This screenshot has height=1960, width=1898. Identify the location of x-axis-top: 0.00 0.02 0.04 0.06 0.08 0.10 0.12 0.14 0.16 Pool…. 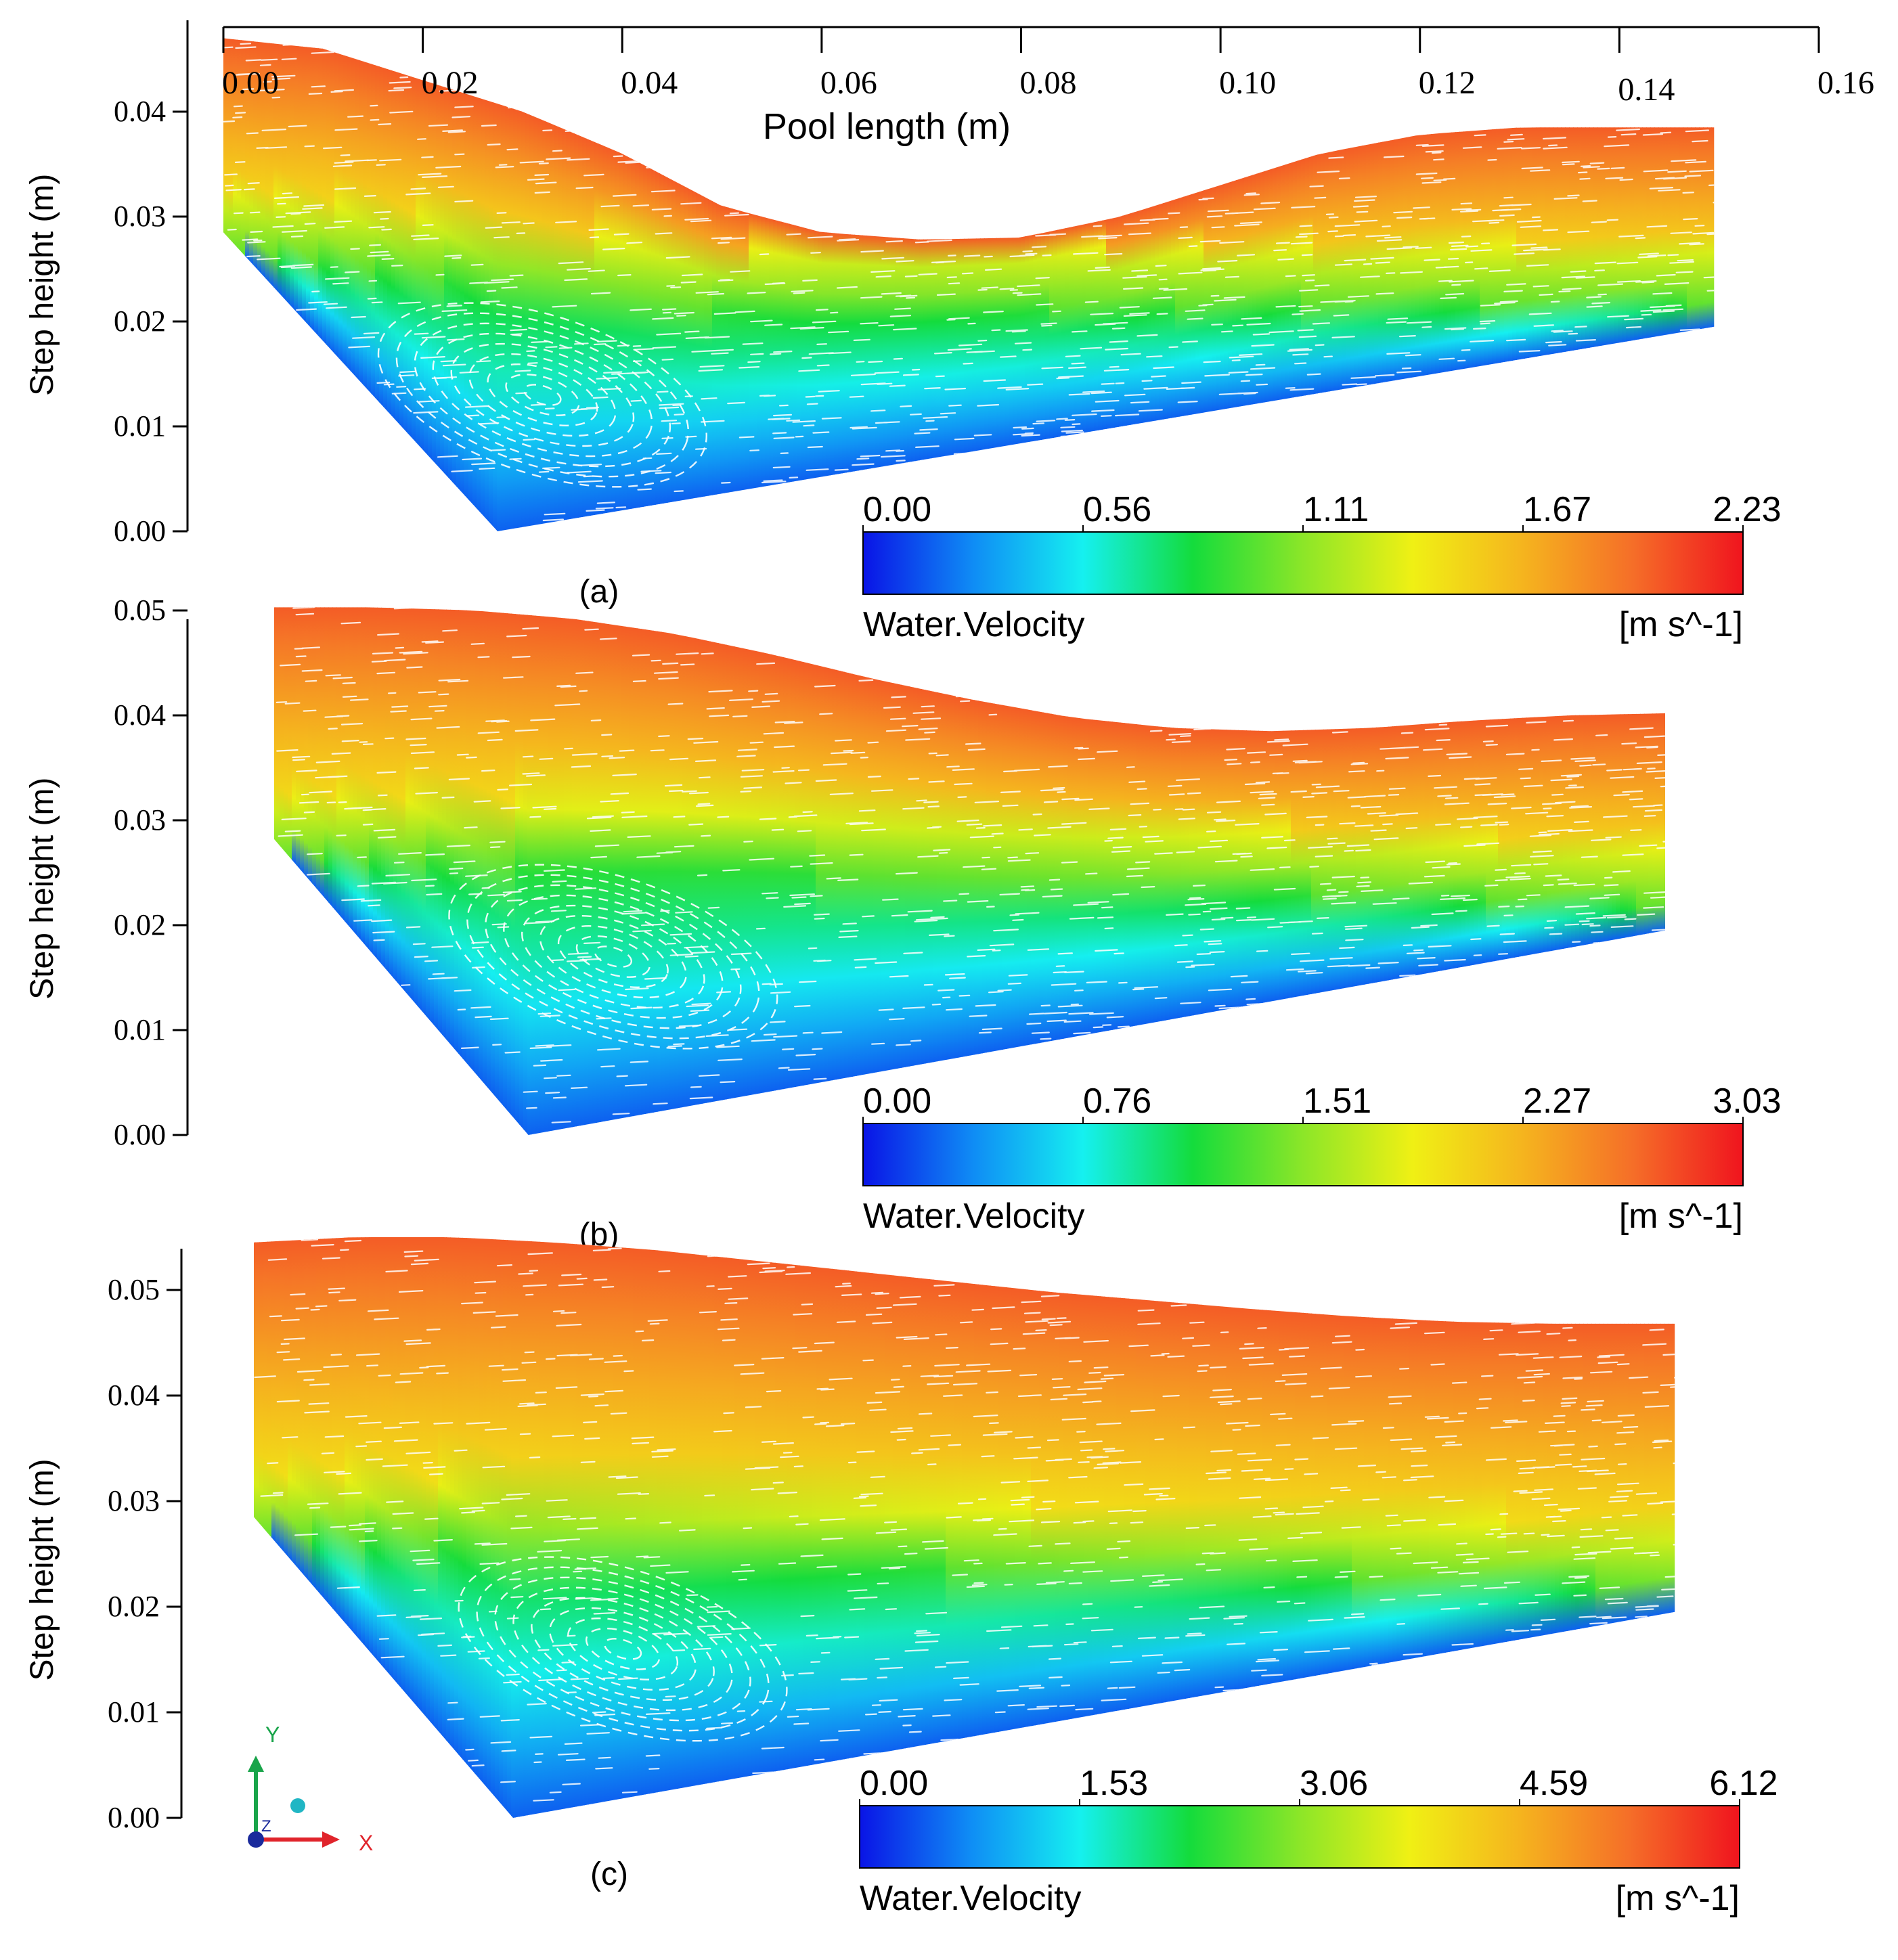
(1048, 86).